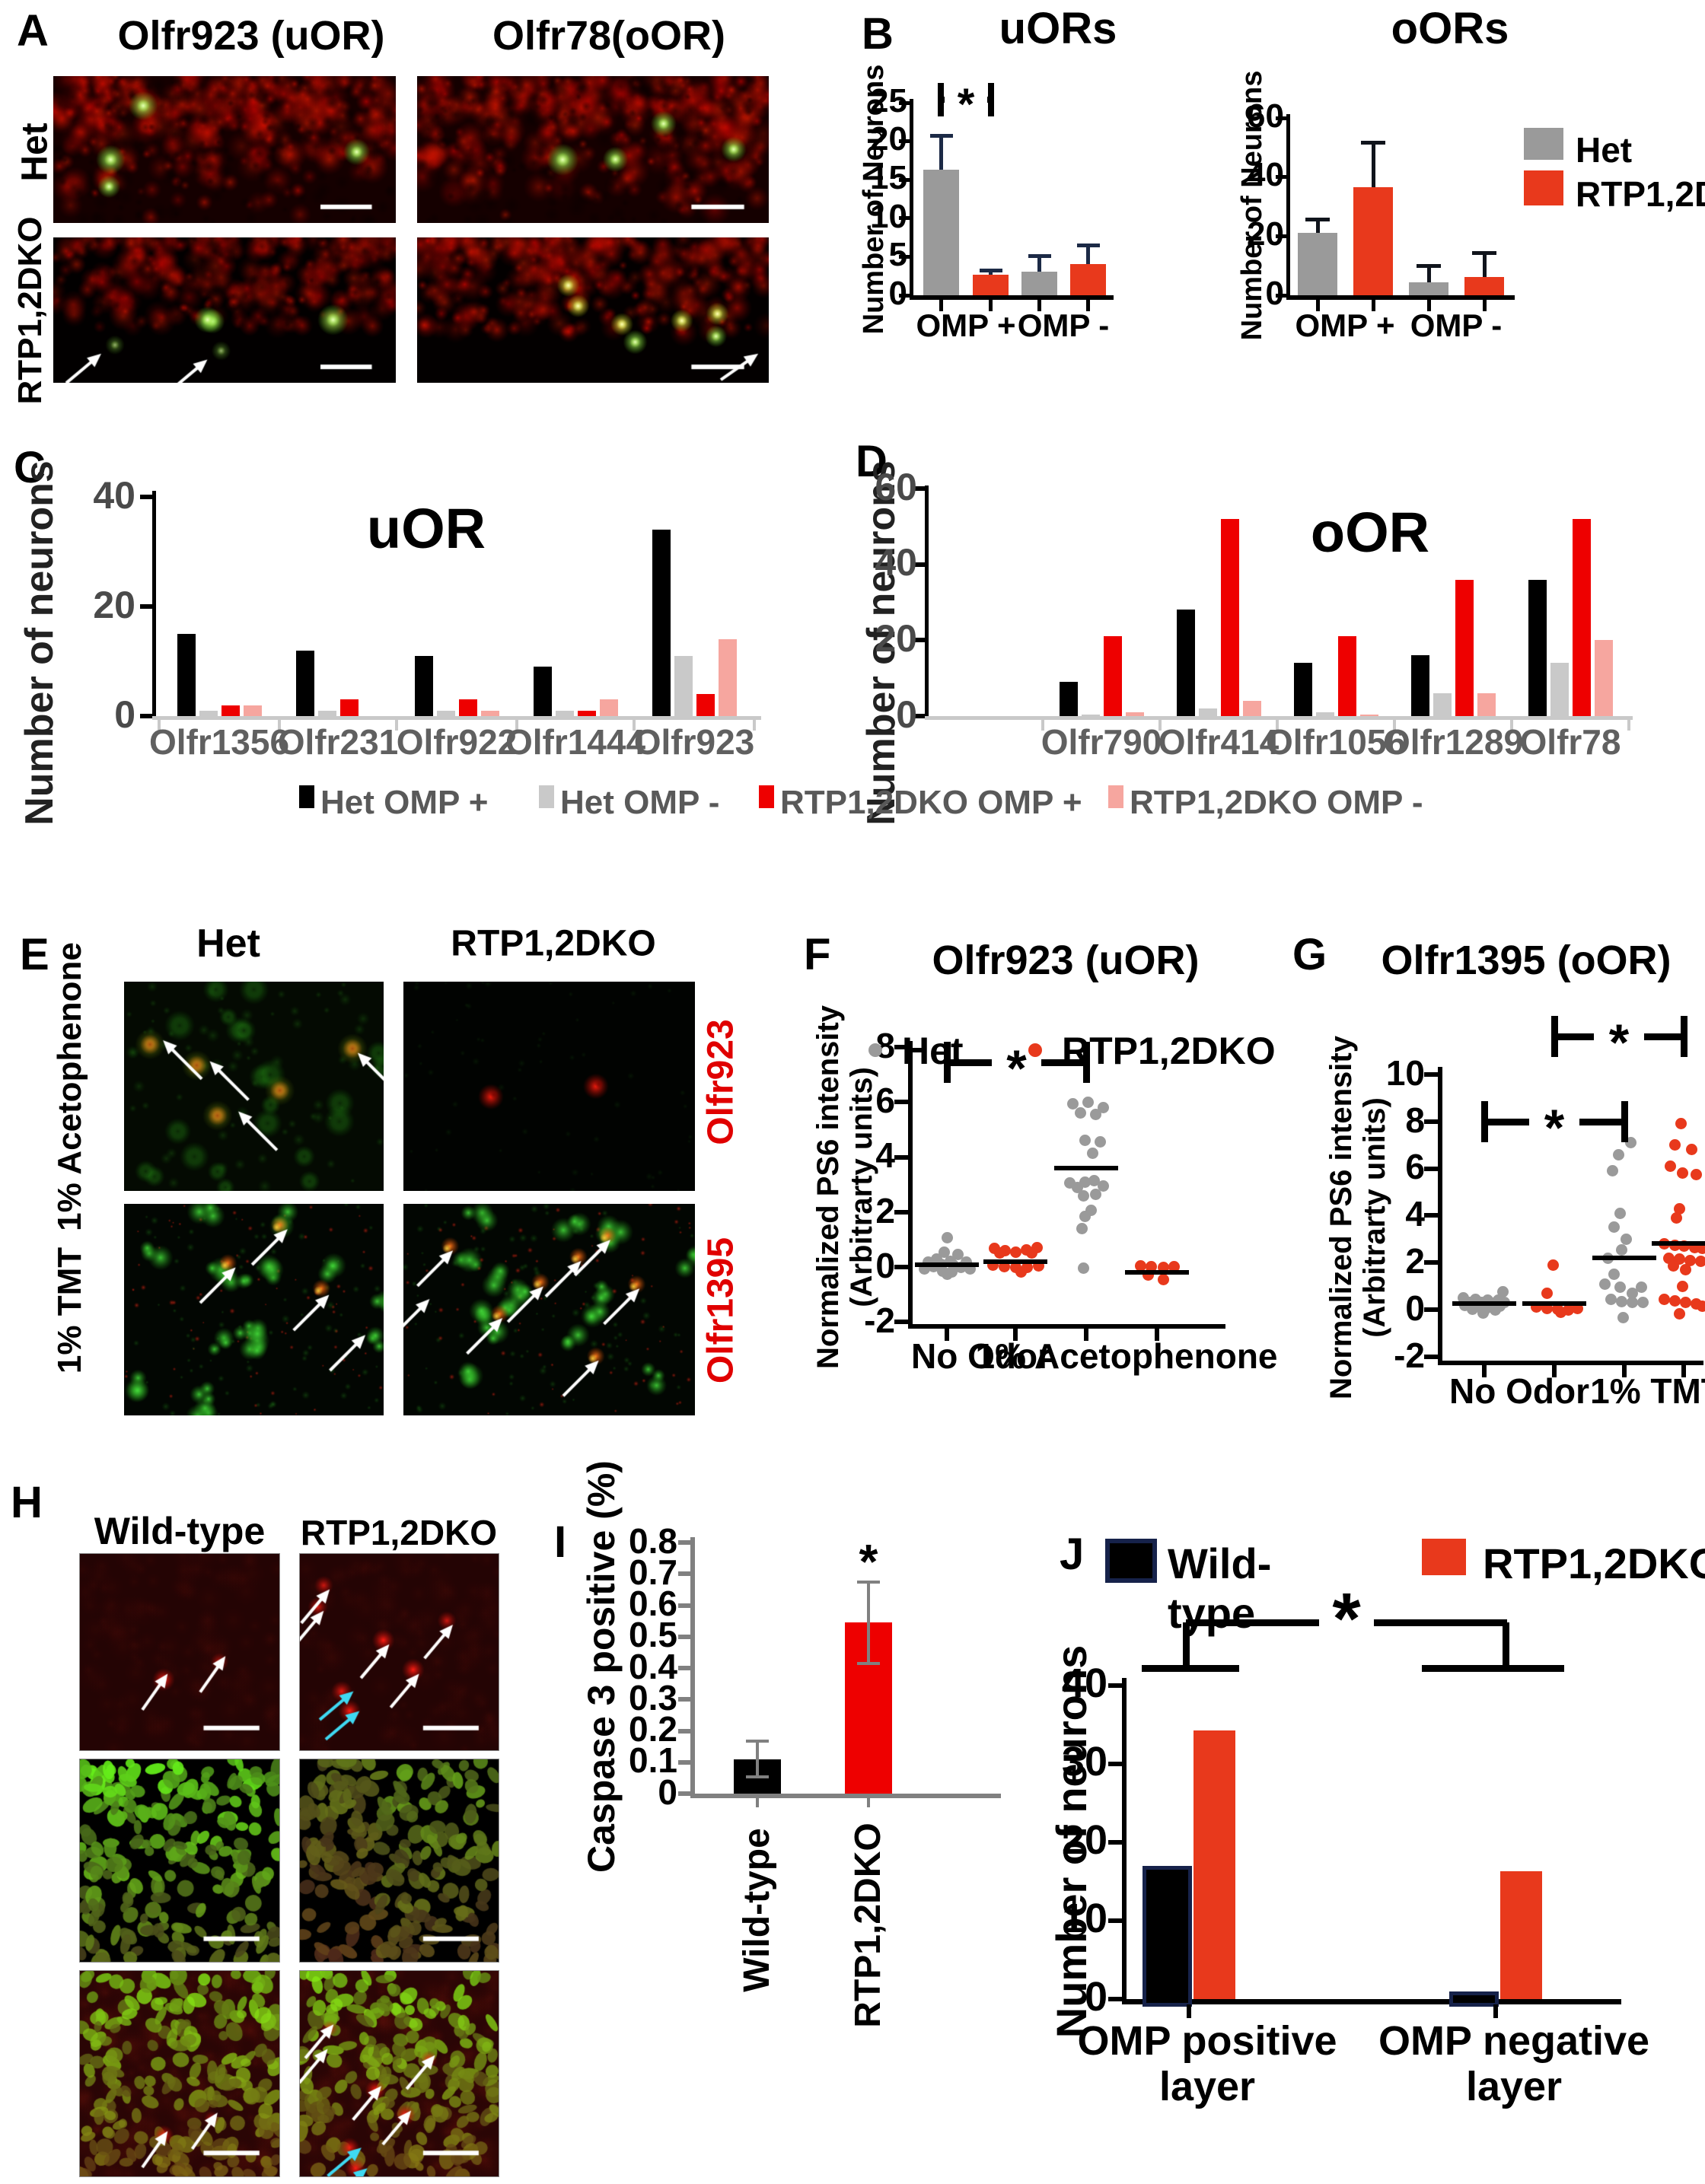  What do you see at coordinates (114, 604) in the screenshot?
I see `chart-C-ytick-label: 20` at bounding box center [114, 604].